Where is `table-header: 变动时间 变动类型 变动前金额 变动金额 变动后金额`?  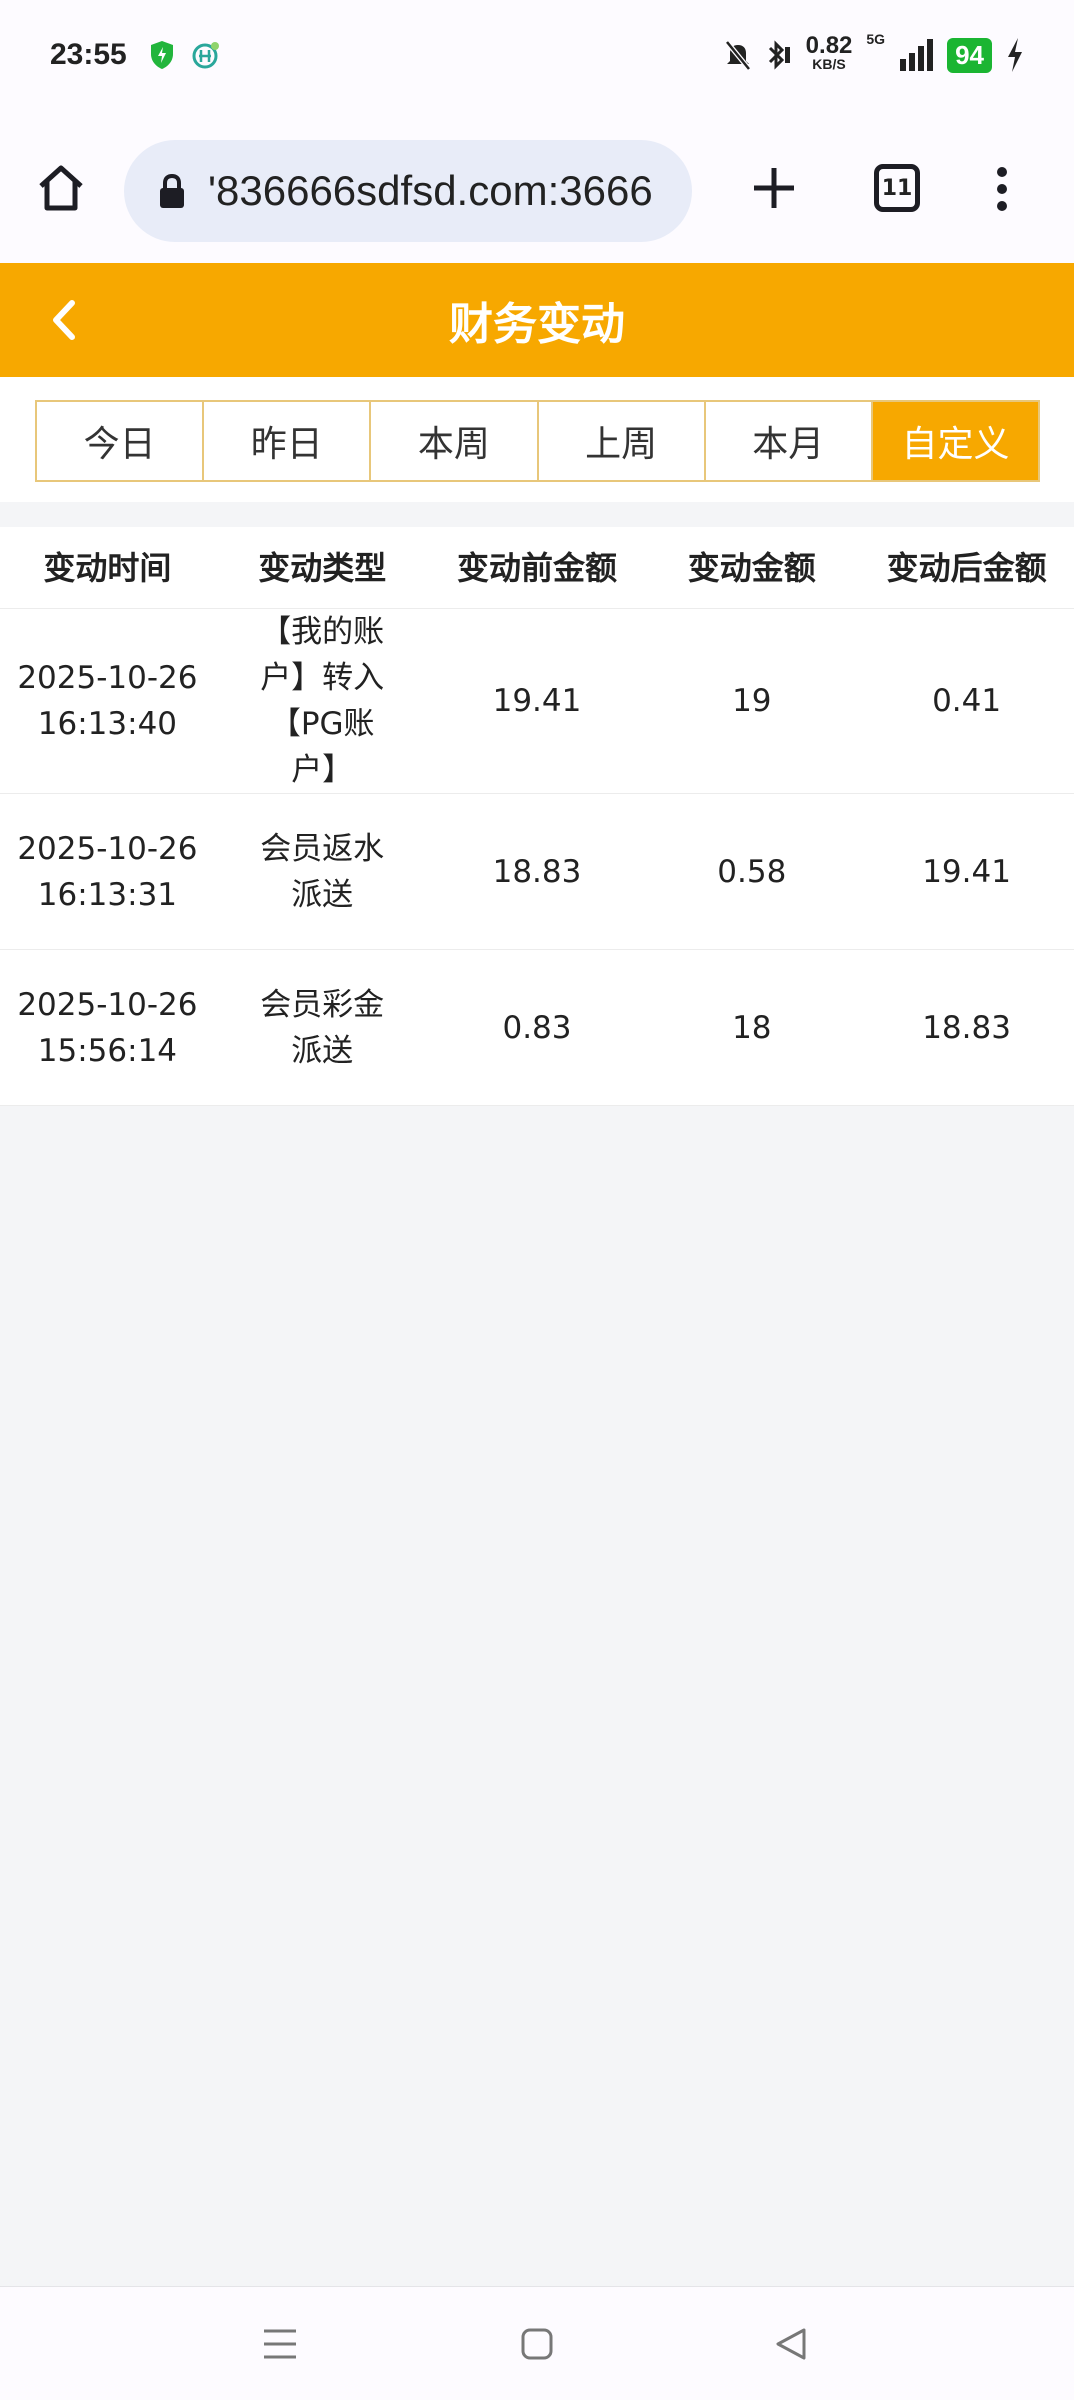
table-header: 变动时间 变动类型 变动前金额 变动金额 变动后金额 is located at coordinates (537, 568).